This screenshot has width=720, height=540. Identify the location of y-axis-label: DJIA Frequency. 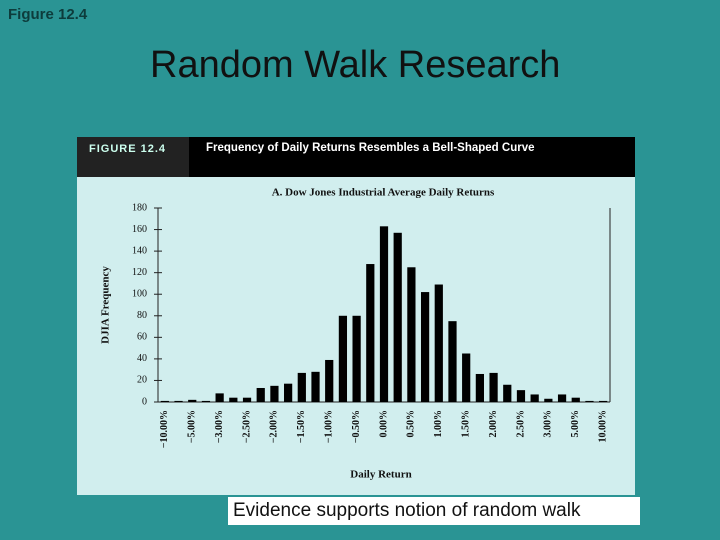
(106, 305).